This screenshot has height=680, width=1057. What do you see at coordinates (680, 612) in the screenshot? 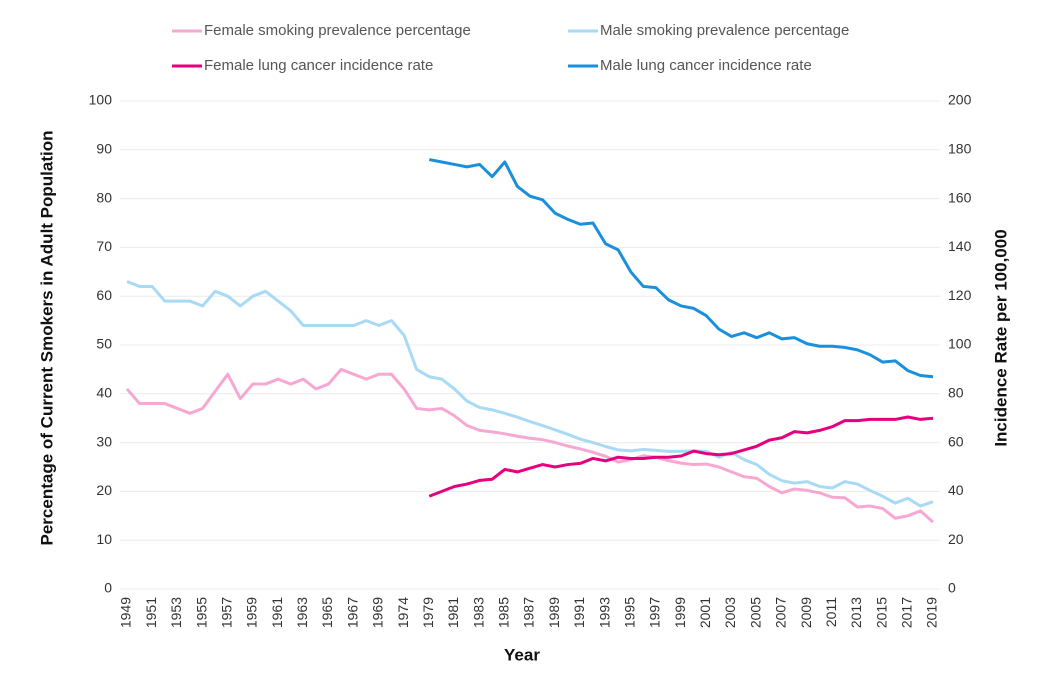
I see `x-tick-label: 1999` at bounding box center [680, 612].